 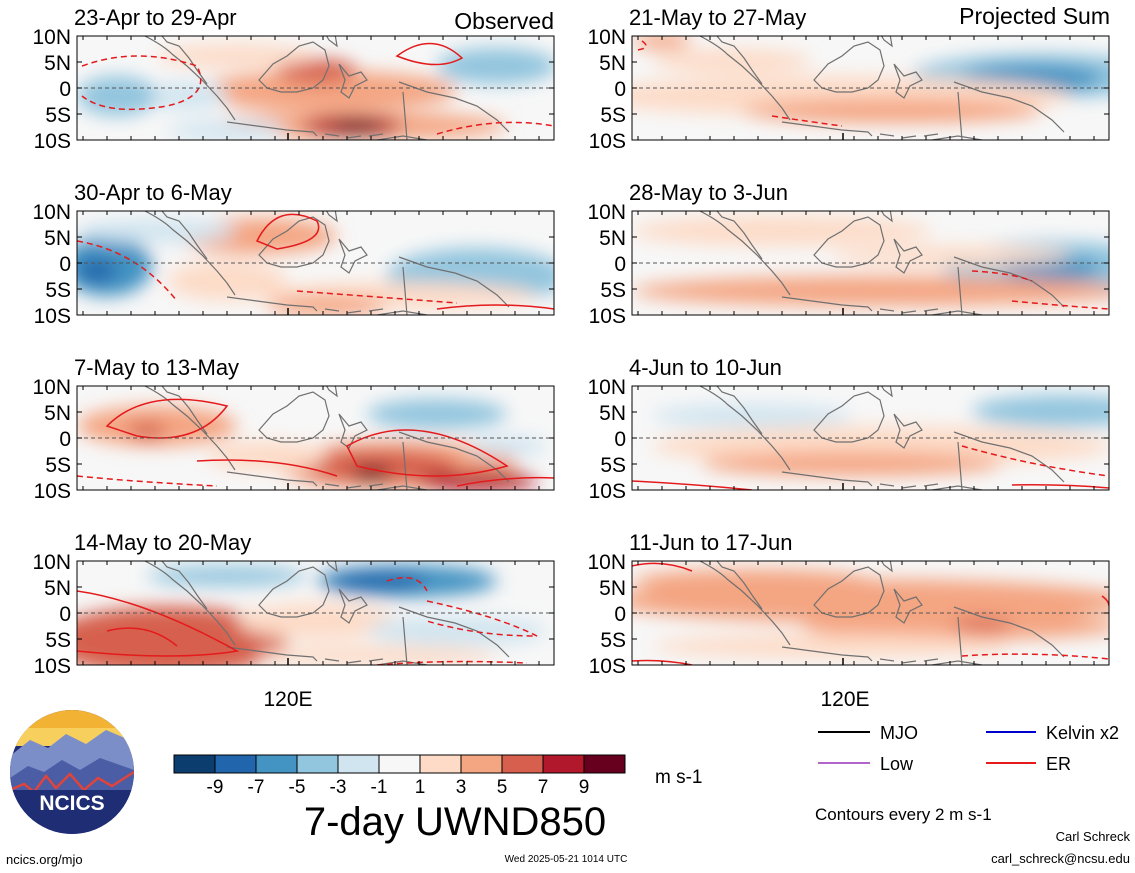 I want to click on legend: MJO Kelvin x2 Low ER, so click(x=968, y=748).